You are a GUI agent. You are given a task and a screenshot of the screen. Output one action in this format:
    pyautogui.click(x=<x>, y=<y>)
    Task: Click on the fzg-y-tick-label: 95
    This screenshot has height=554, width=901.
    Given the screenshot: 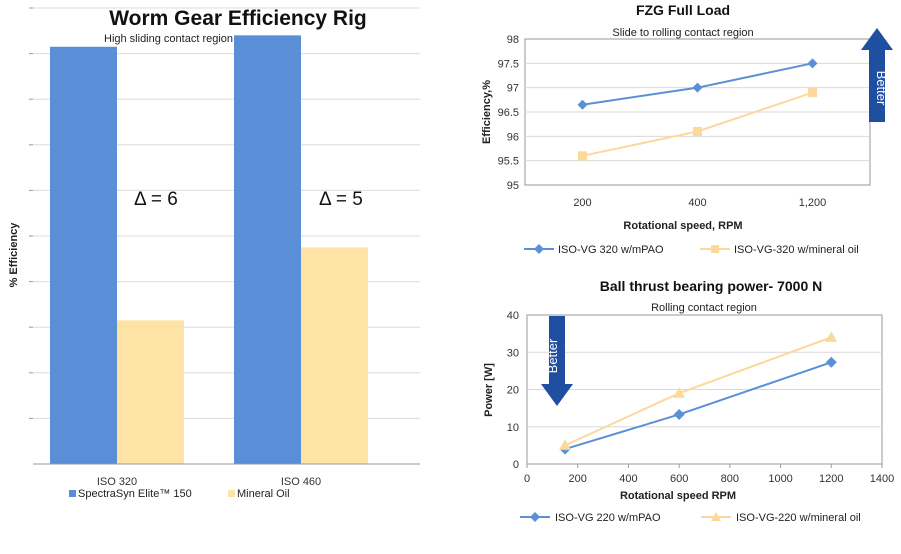 What is the action you would take?
    pyautogui.click(x=513, y=186)
    